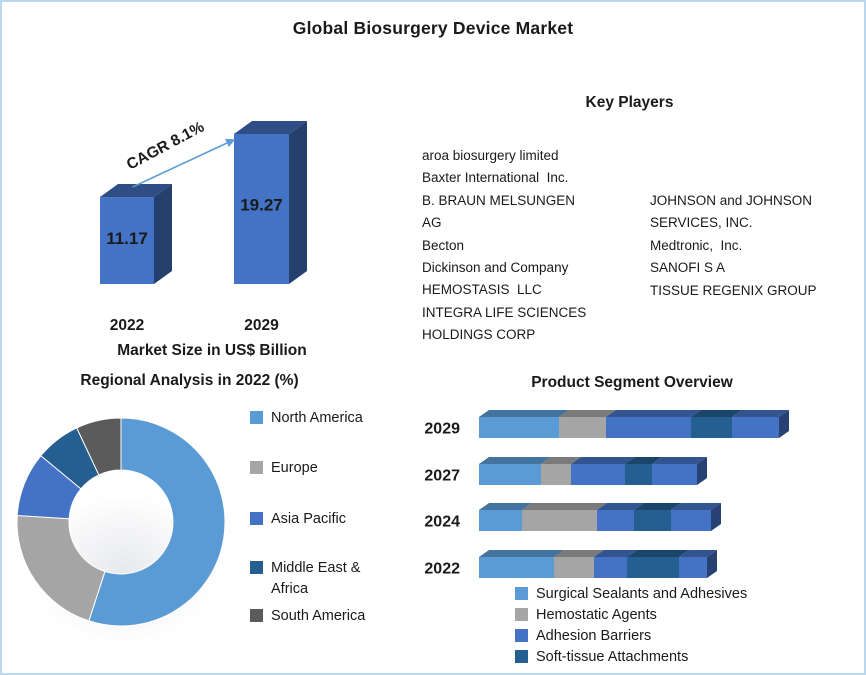 The image size is (866, 675). I want to click on legend-swatch-north-america, so click(256, 417).